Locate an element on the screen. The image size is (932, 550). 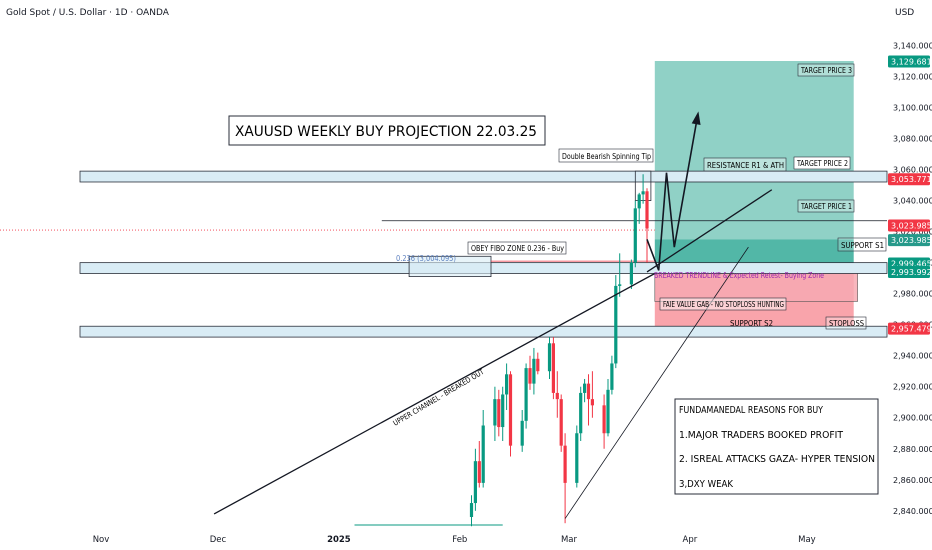
resistance-band is located at coordinates (483, 176).